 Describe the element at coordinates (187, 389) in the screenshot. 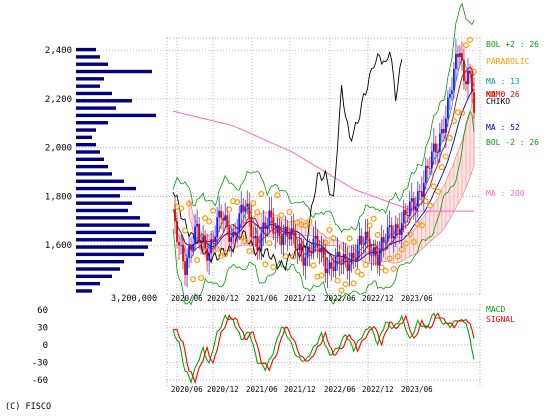

I see `date-tick-label: 2020/06` at that location.